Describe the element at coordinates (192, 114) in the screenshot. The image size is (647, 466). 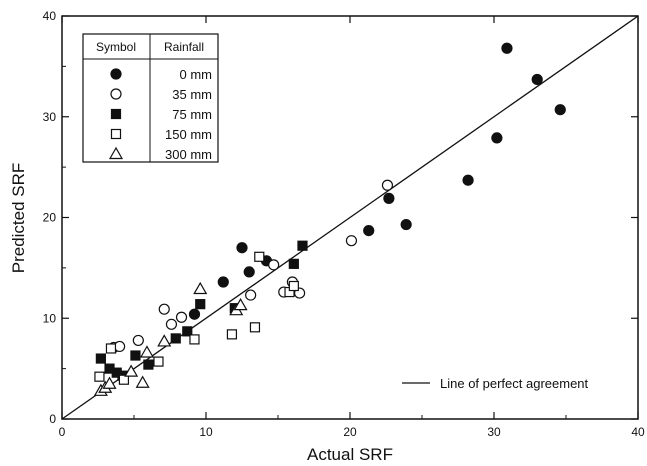
I see `legend-label: 75 mm` at that location.